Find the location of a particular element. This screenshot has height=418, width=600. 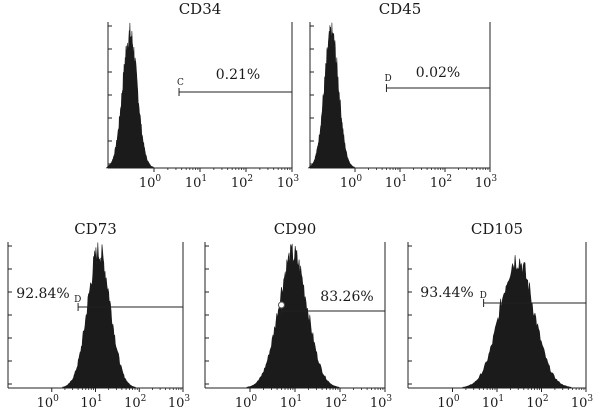

gate-handle is located at coordinates (281, 305).